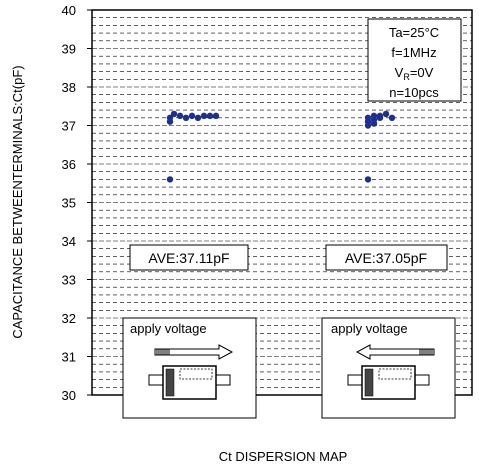  I want to click on average-label-2: AVE:37.05pF, so click(386, 258).